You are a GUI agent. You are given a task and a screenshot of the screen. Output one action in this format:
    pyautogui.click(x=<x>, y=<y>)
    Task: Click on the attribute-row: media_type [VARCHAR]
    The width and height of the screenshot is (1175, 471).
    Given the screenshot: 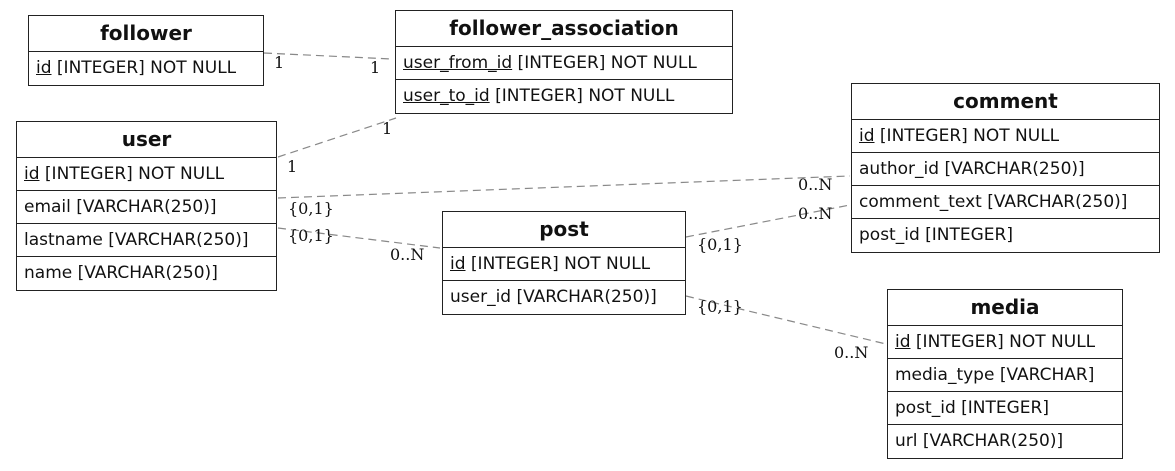 What is the action you would take?
    pyautogui.click(x=1005, y=375)
    